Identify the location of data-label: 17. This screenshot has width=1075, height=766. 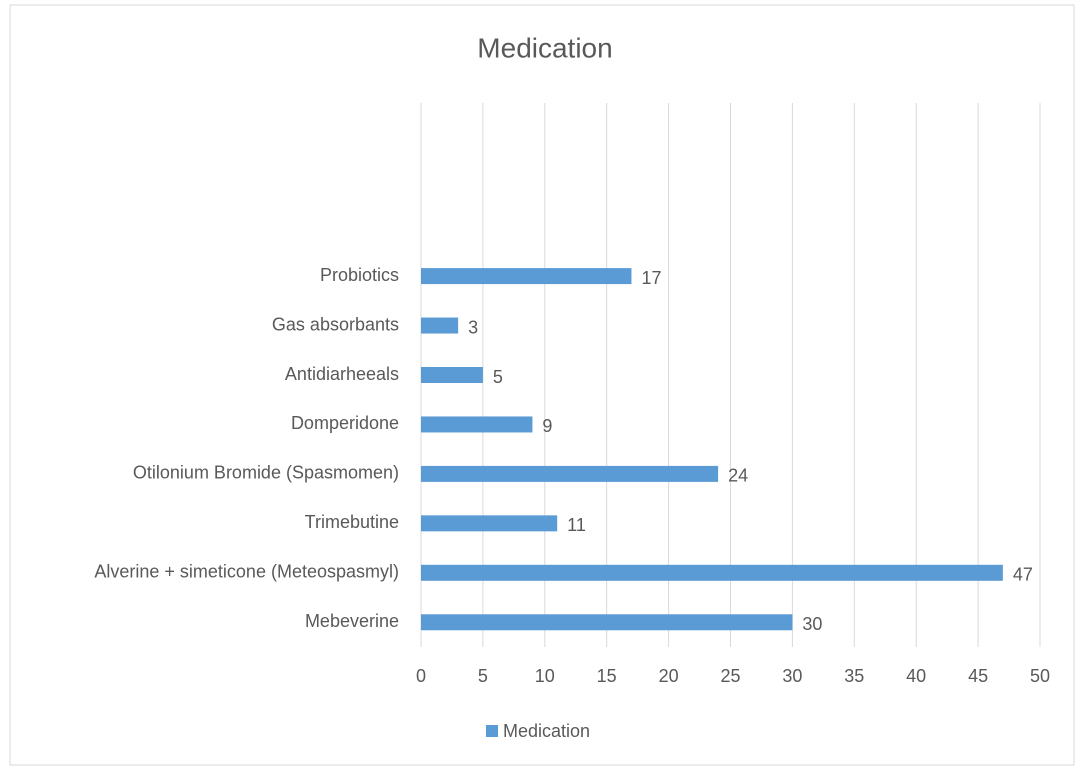
(651, 278).